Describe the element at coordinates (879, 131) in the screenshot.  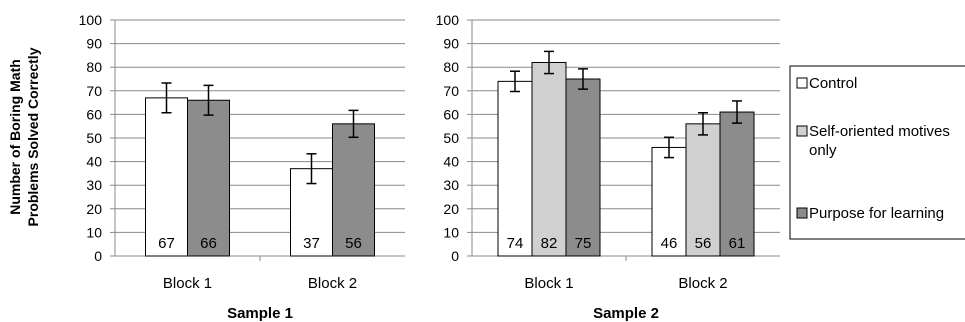
I see `legend-label: Self-oriented motives` at that location.